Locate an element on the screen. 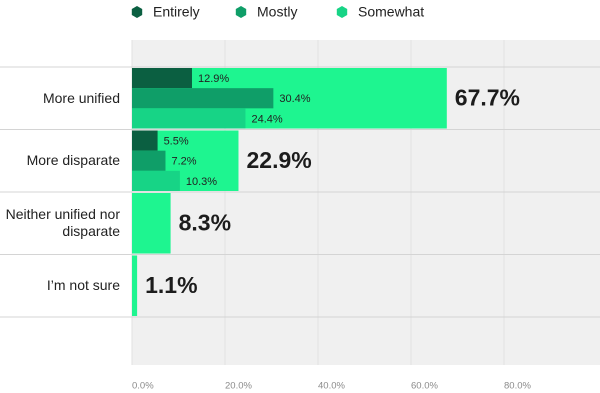 The width and height of the screenshot is (600, 393). total-label: 22.9% is located at coordinates (278, 160).